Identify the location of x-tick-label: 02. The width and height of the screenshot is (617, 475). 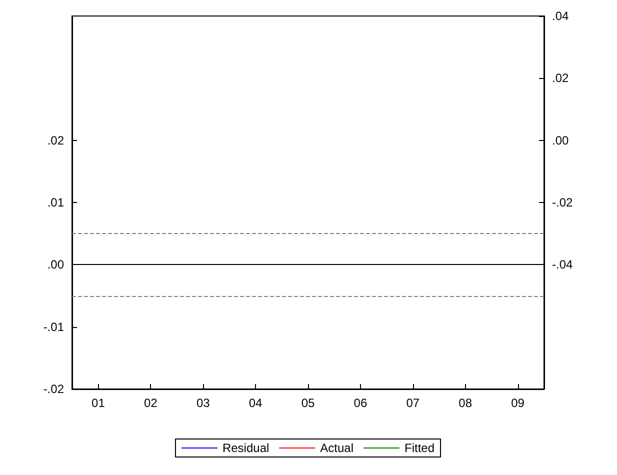
(151, 403).